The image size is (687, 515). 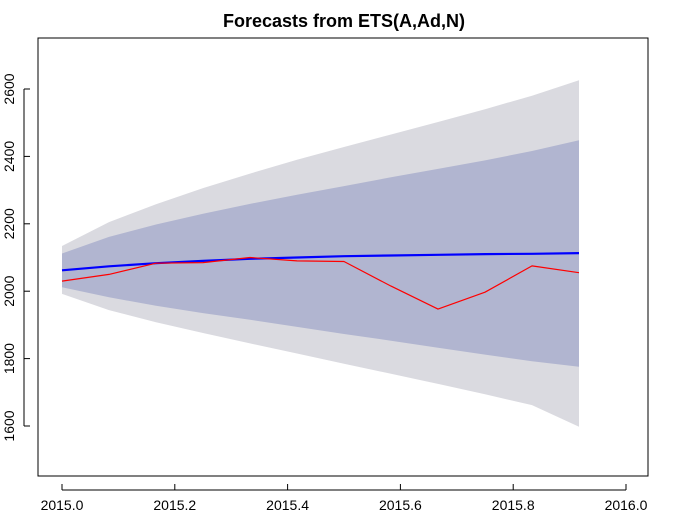 I want to click on x-axis: 2015.0 2015.2 2015.4 2015.6 2015.8 2016.0, so click(x=344, y=498).